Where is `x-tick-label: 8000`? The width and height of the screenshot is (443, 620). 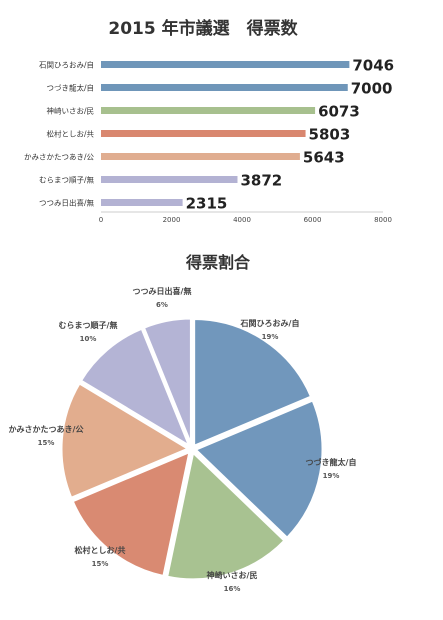 x-tick-label: 8000 is located at coordinates (383, 220).